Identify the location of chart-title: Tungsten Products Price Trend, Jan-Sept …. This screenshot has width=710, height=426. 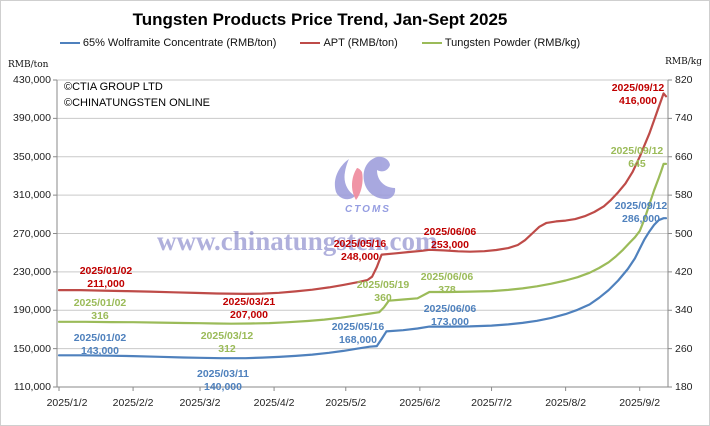
(320, 19).